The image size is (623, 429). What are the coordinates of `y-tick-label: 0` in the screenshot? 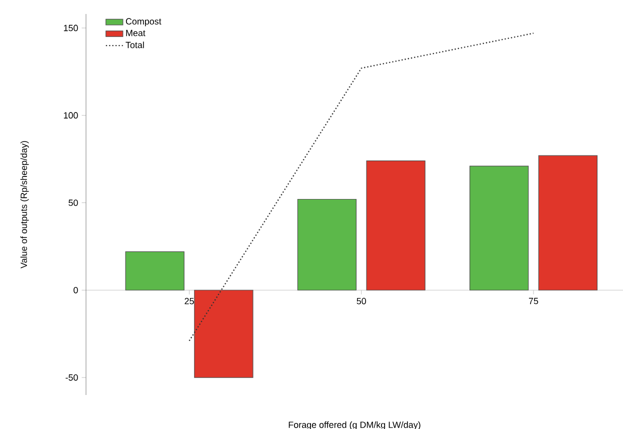 It's located at (76, 290).